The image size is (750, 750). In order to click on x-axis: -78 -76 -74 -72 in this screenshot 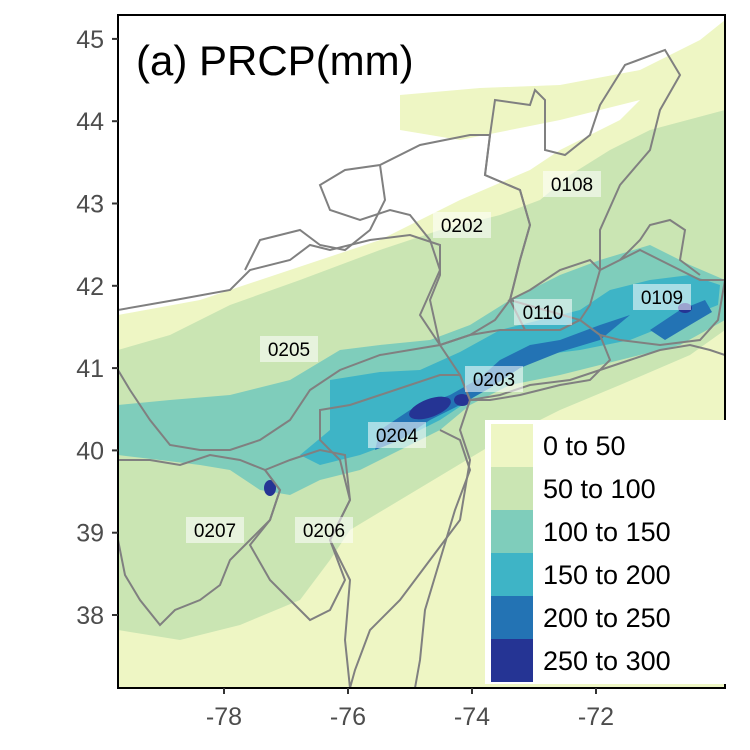, I will do `click(410, 709)`.